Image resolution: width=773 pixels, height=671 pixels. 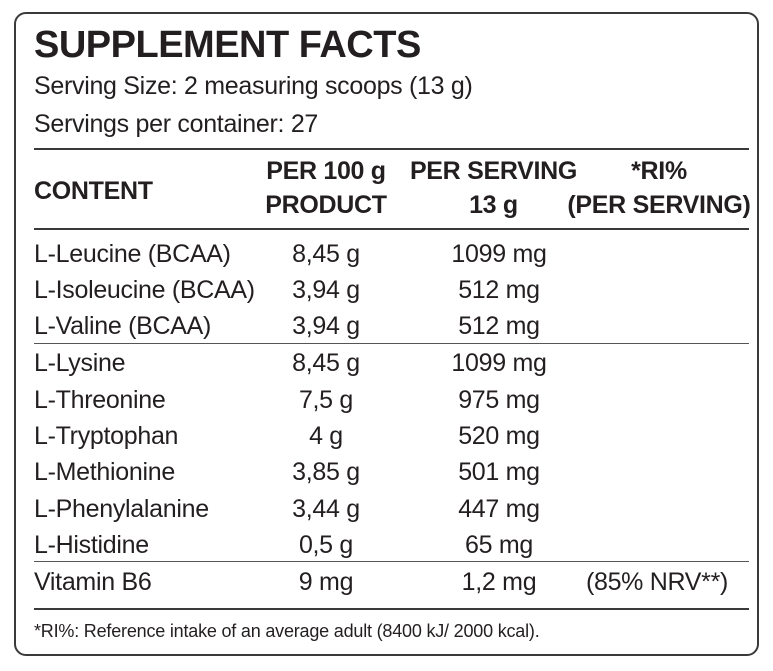 What do you see at coordinates (493, 188) in the screenshot?
I see `header-per-serving: PER SERVING 13 g` at bounding box center [493, 188].